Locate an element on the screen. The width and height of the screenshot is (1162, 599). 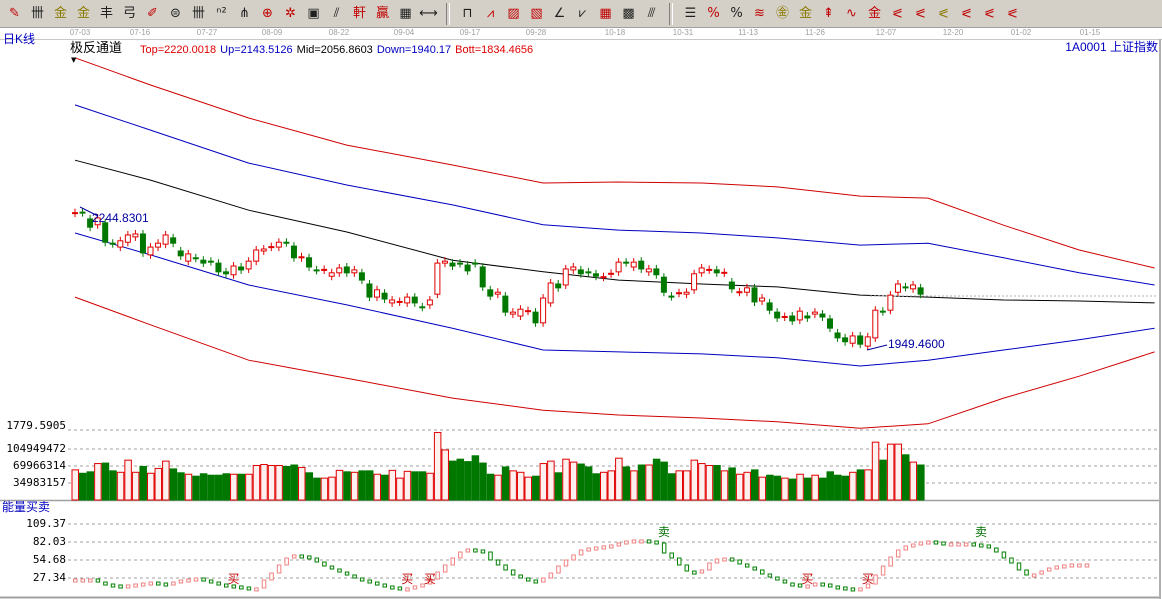
percent-lines-icon: ≋ is located at coordinates (759, 13).